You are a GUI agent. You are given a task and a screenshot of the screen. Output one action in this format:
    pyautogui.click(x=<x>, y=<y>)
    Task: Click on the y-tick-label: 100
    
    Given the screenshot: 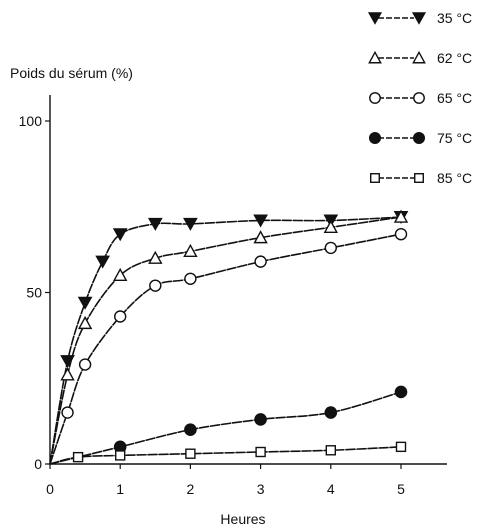 What is the action you would take?
    pyautogui.click(x=31, y=121)
    